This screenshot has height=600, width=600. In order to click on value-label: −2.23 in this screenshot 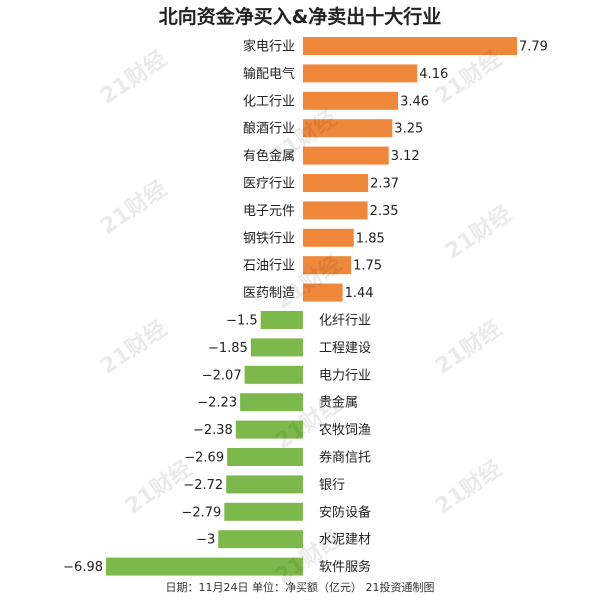, I will do `click(217, 403)`.